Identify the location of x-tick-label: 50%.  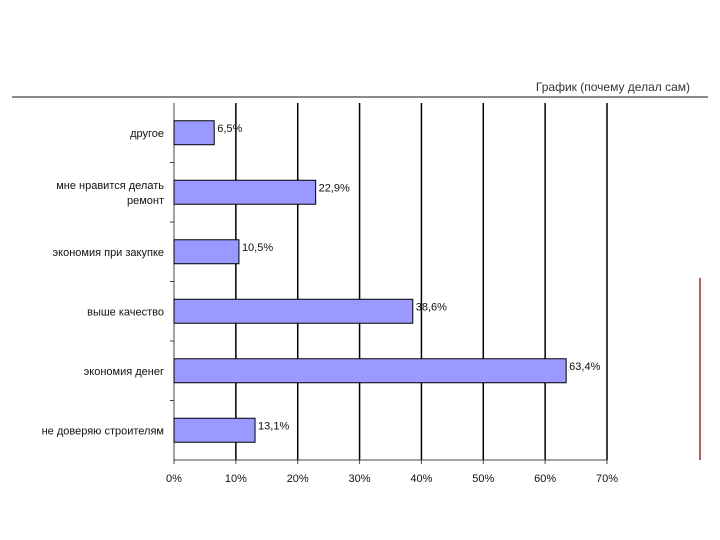
(483, 479).